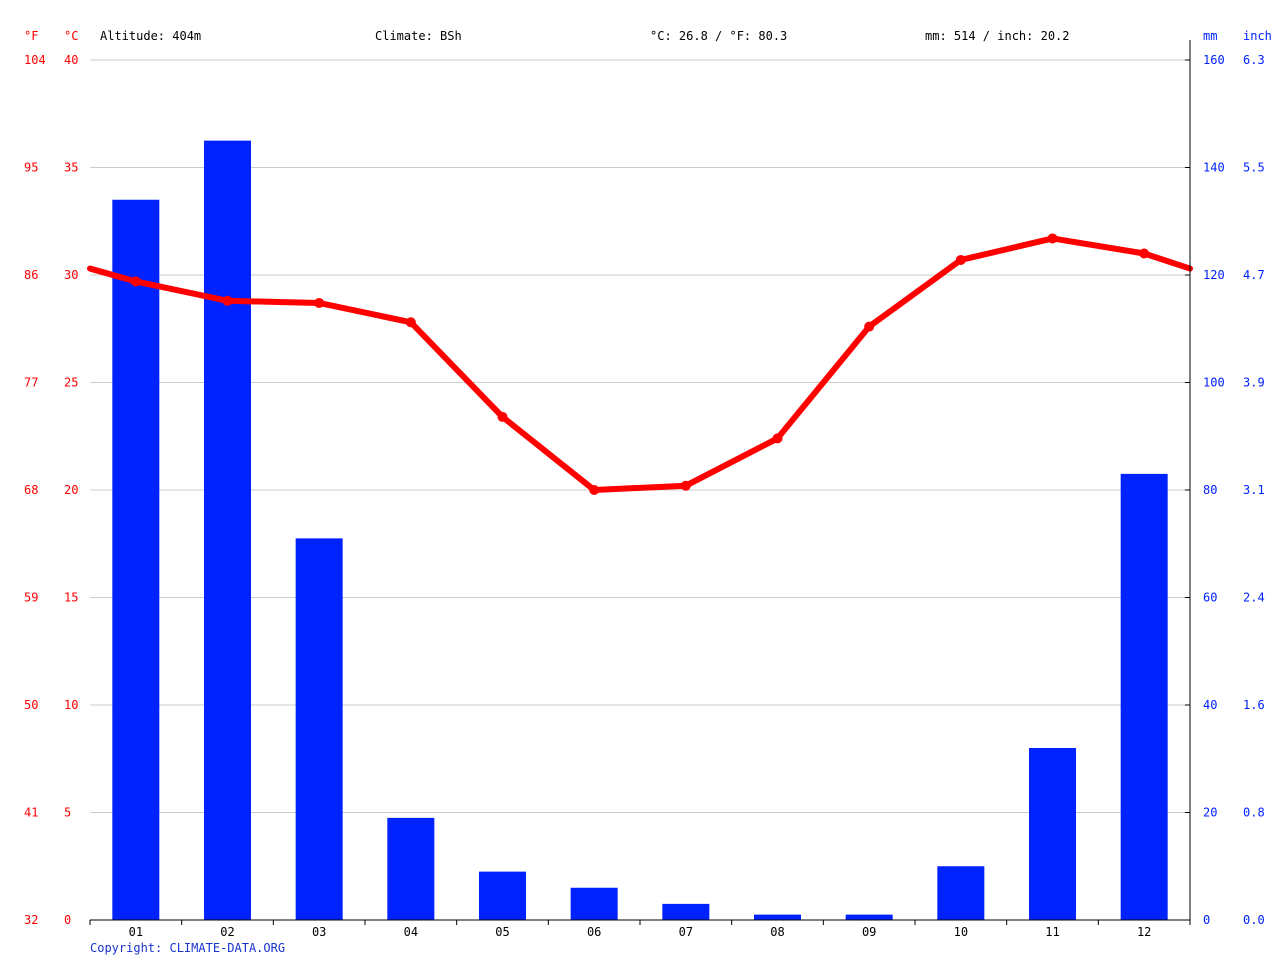 The width and height of the screenshot is (1280, 960). I want to click on mm-tick-label: 80, so click(1210, 490).